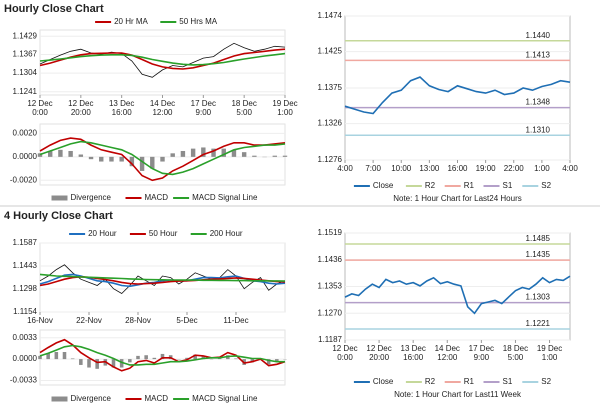 This screenshot has width=600, height=413. Describe the element at coordinates (25, 242) in the screenshot. I see `y-tick-label: 1.1587` at that location.